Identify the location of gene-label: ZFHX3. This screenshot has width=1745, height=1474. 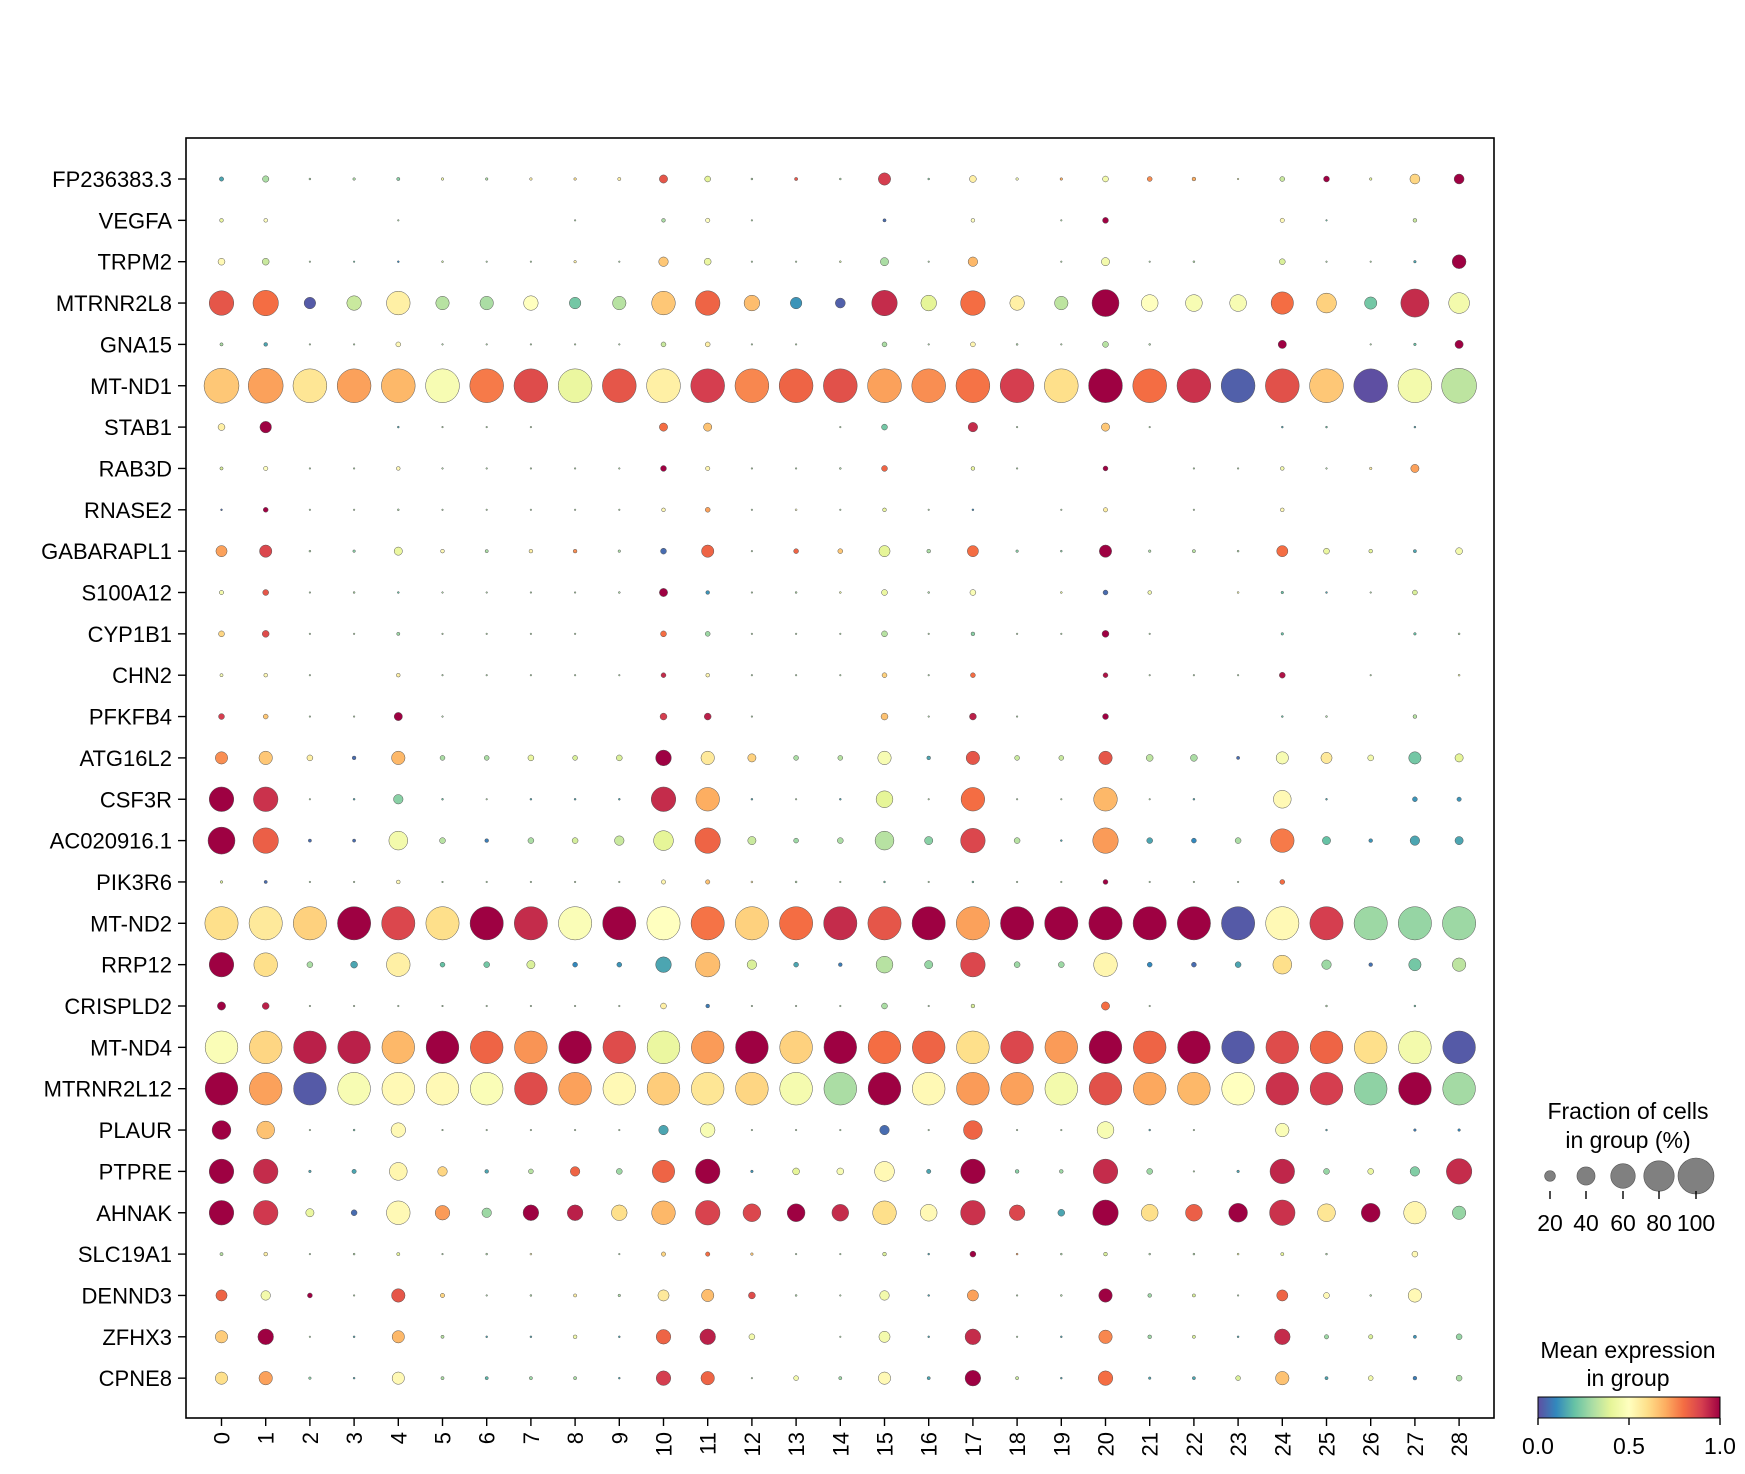
(137, 1337).